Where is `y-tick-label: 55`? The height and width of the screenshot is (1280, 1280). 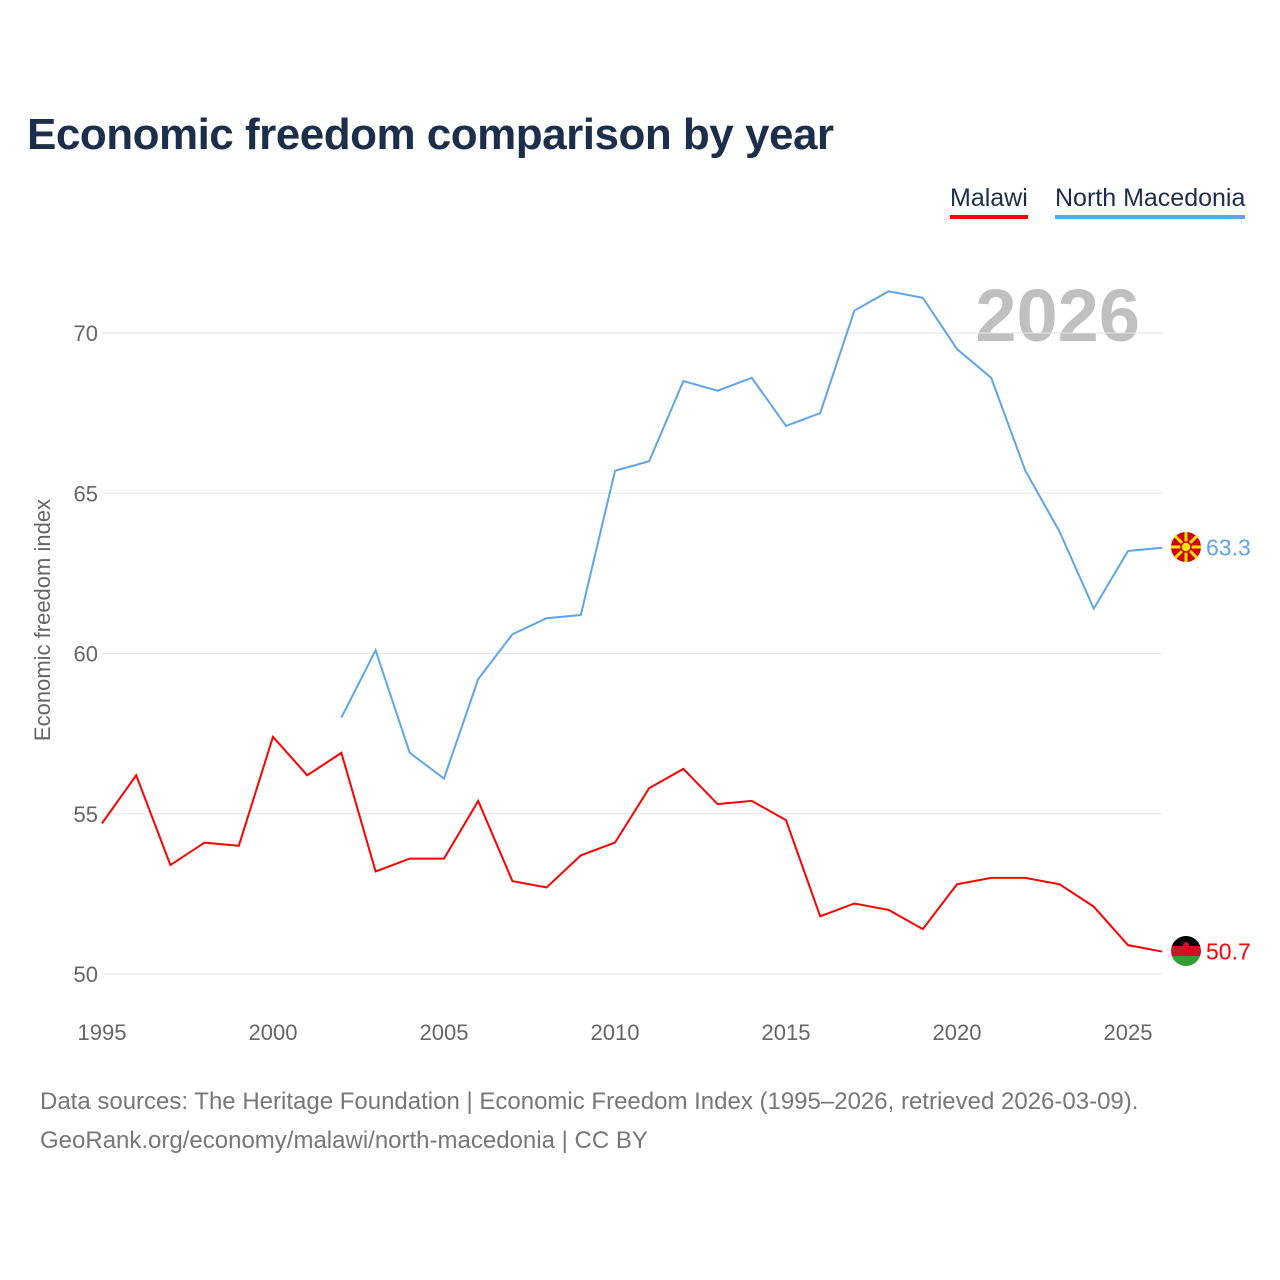 y-tick-label: 55 is located at coordinates (86, 814).